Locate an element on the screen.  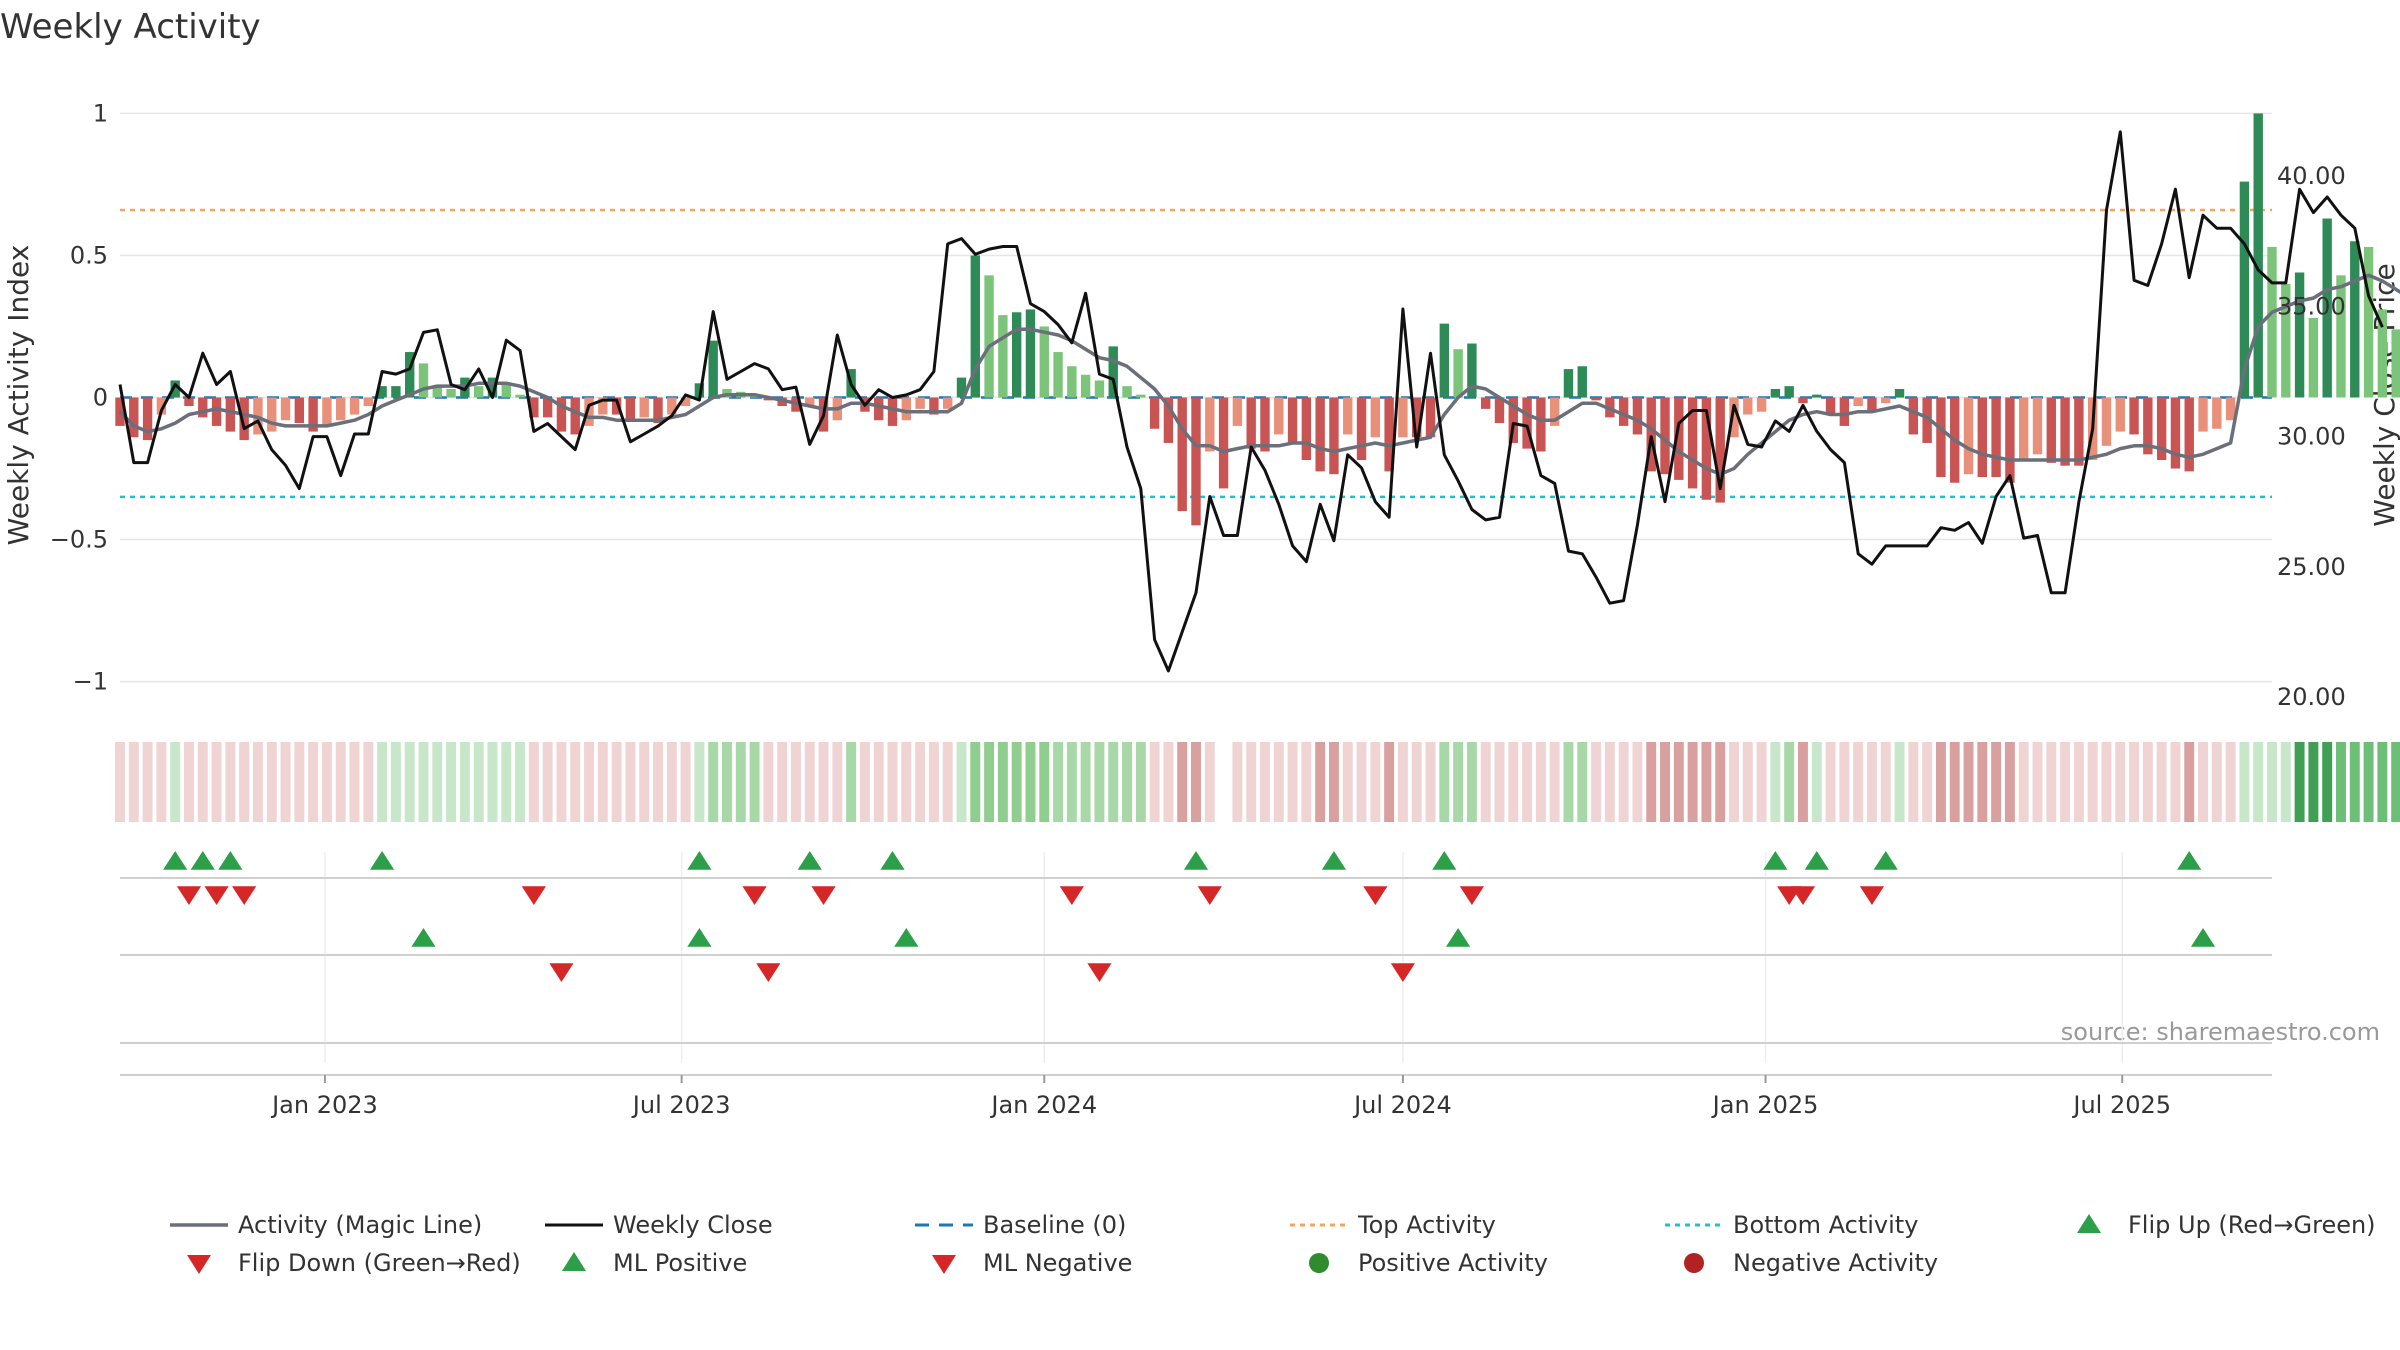
legend-swatch is located at coordinates (574, 1261).